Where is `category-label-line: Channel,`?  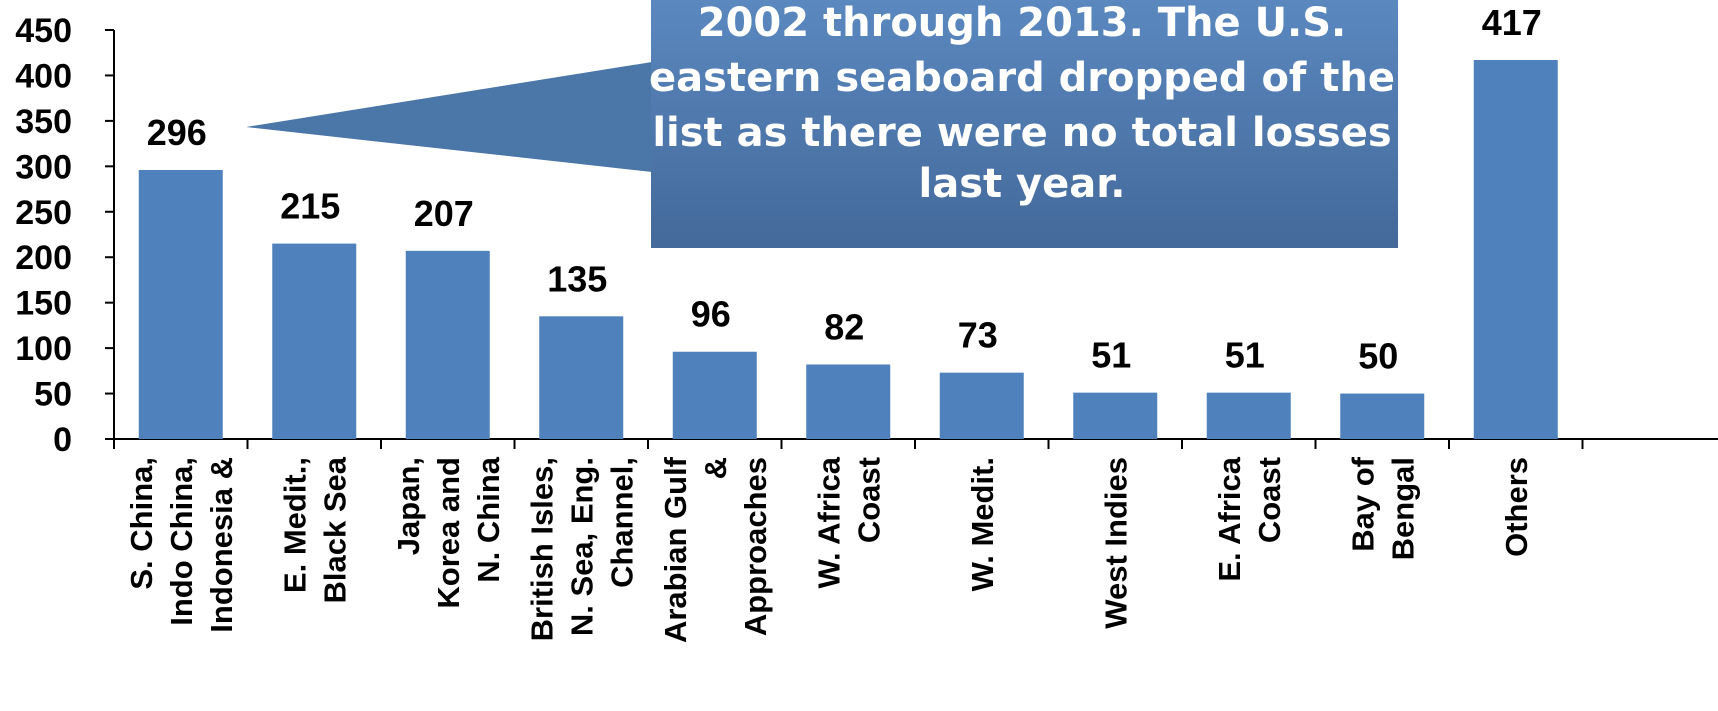
category-label-line: Channel, is located at coordinates (621, 522).